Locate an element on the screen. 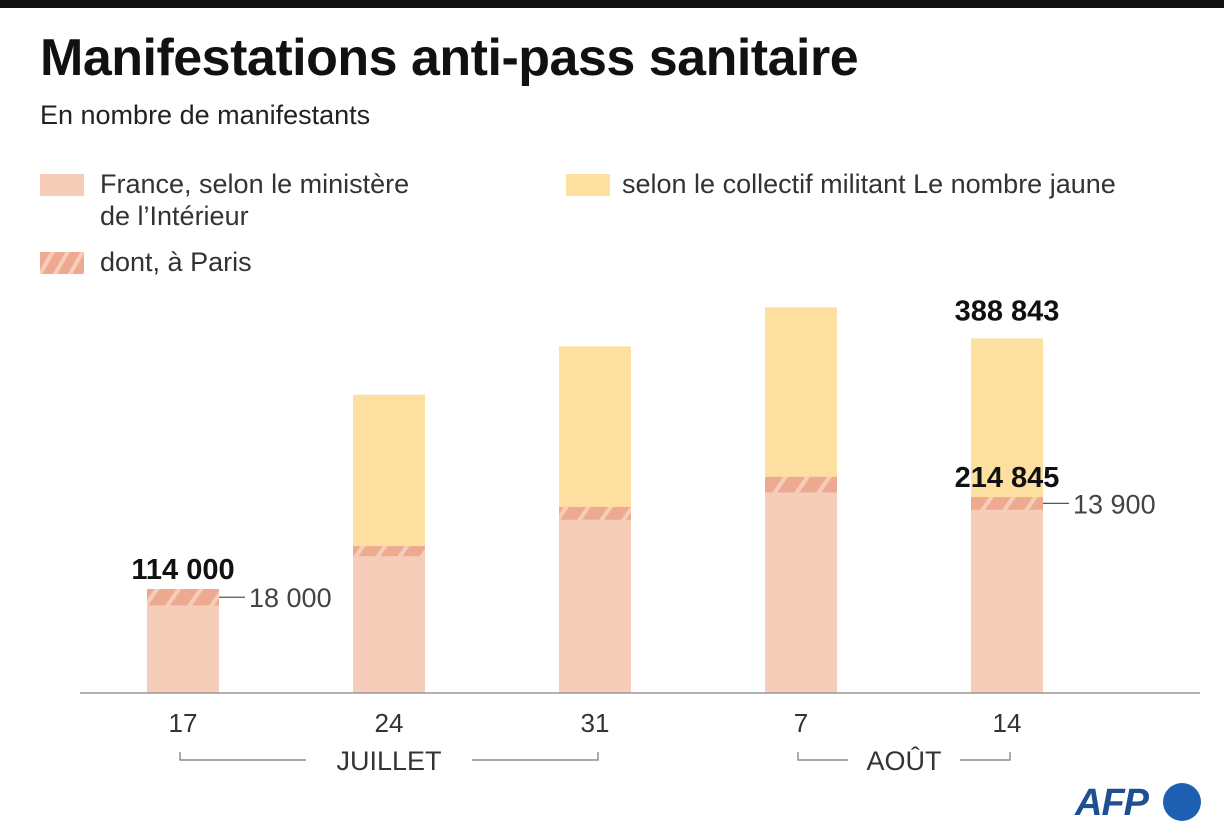 The width and height of the screenshot is (1224, 826). top-bar is located at coordinates (612, 4).